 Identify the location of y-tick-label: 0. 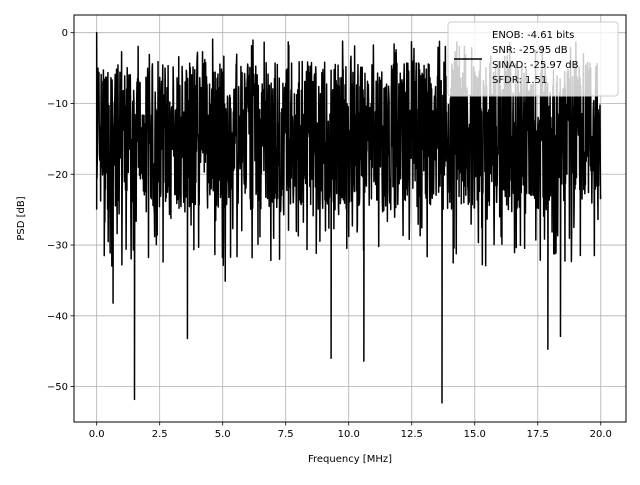
(65, 33).